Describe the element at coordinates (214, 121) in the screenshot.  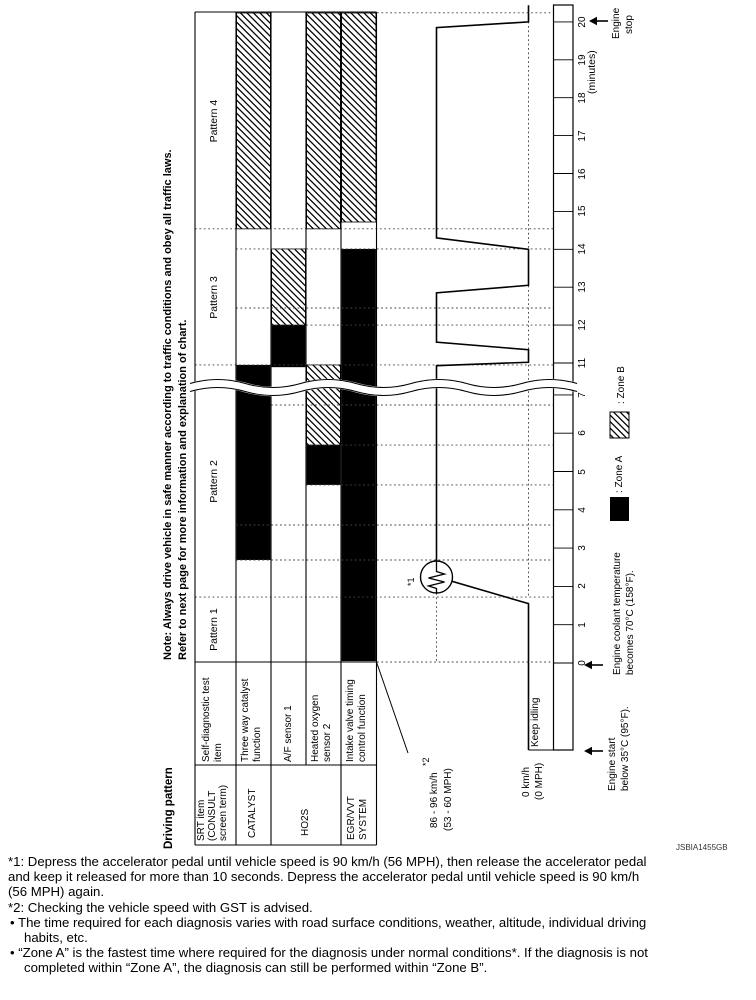
I see `pattern-label: Pattern 4` at that location.